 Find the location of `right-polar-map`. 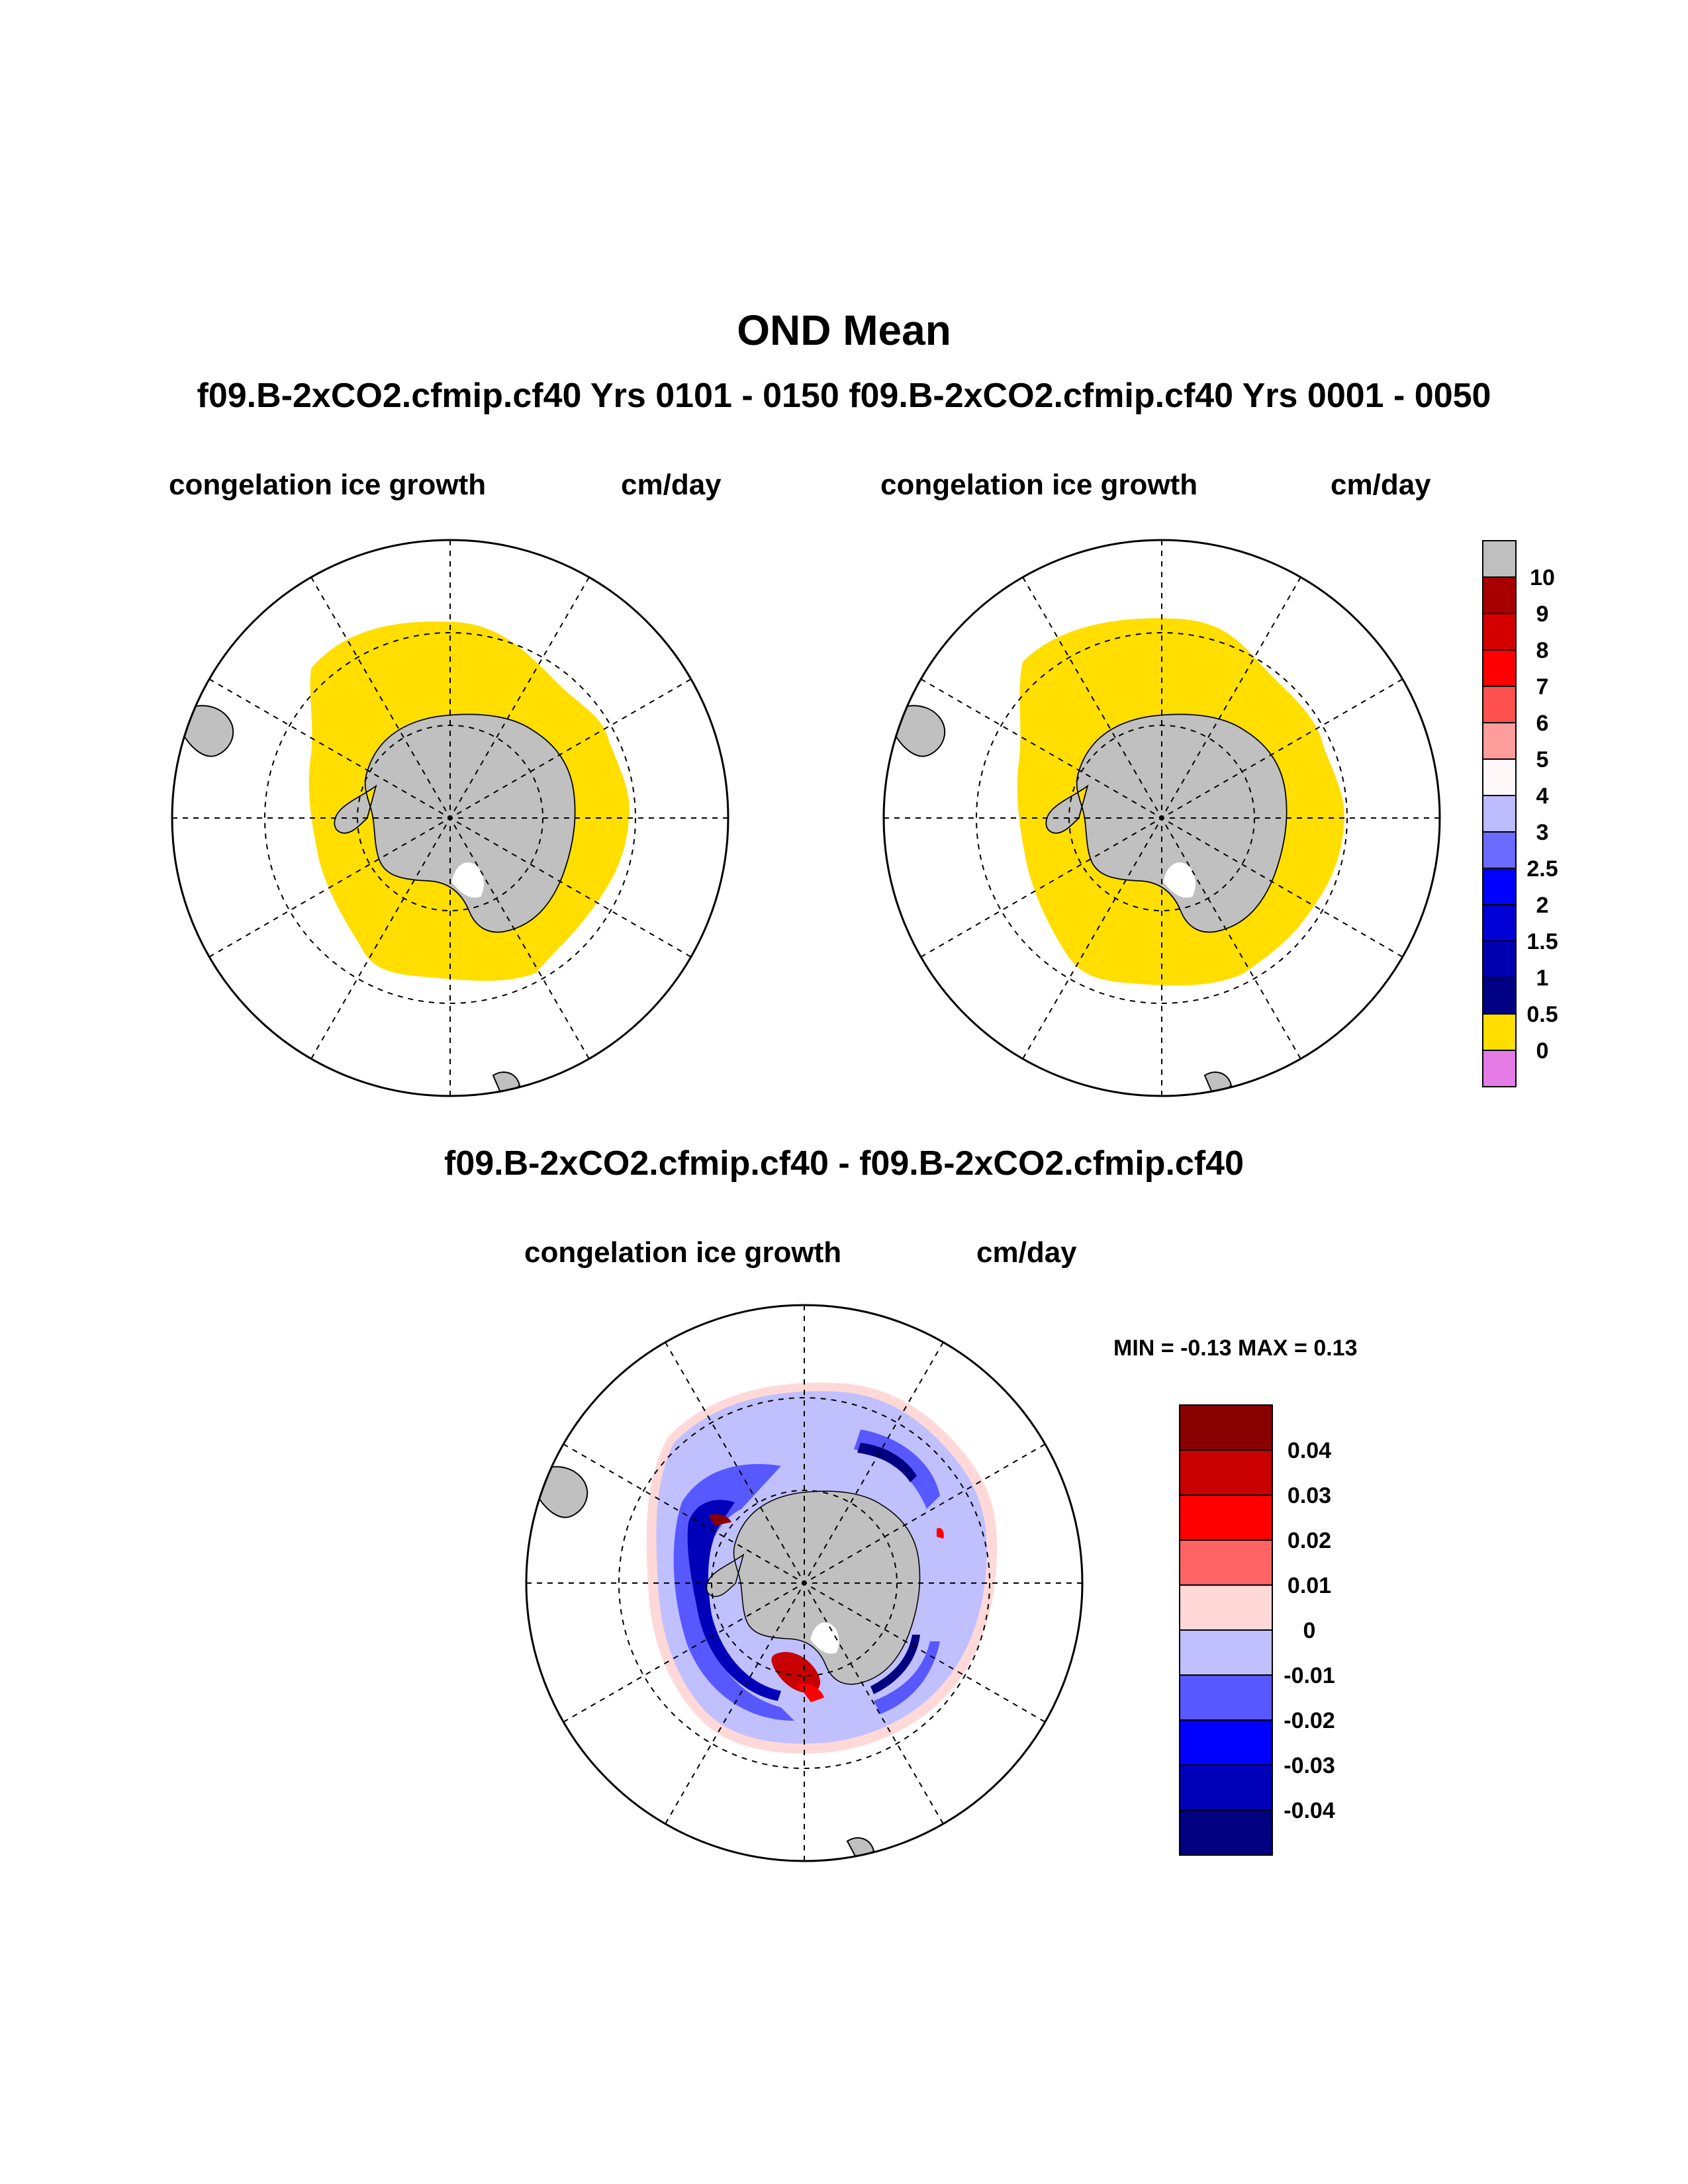

right-polar-map is located at coordinates (1161, 818).